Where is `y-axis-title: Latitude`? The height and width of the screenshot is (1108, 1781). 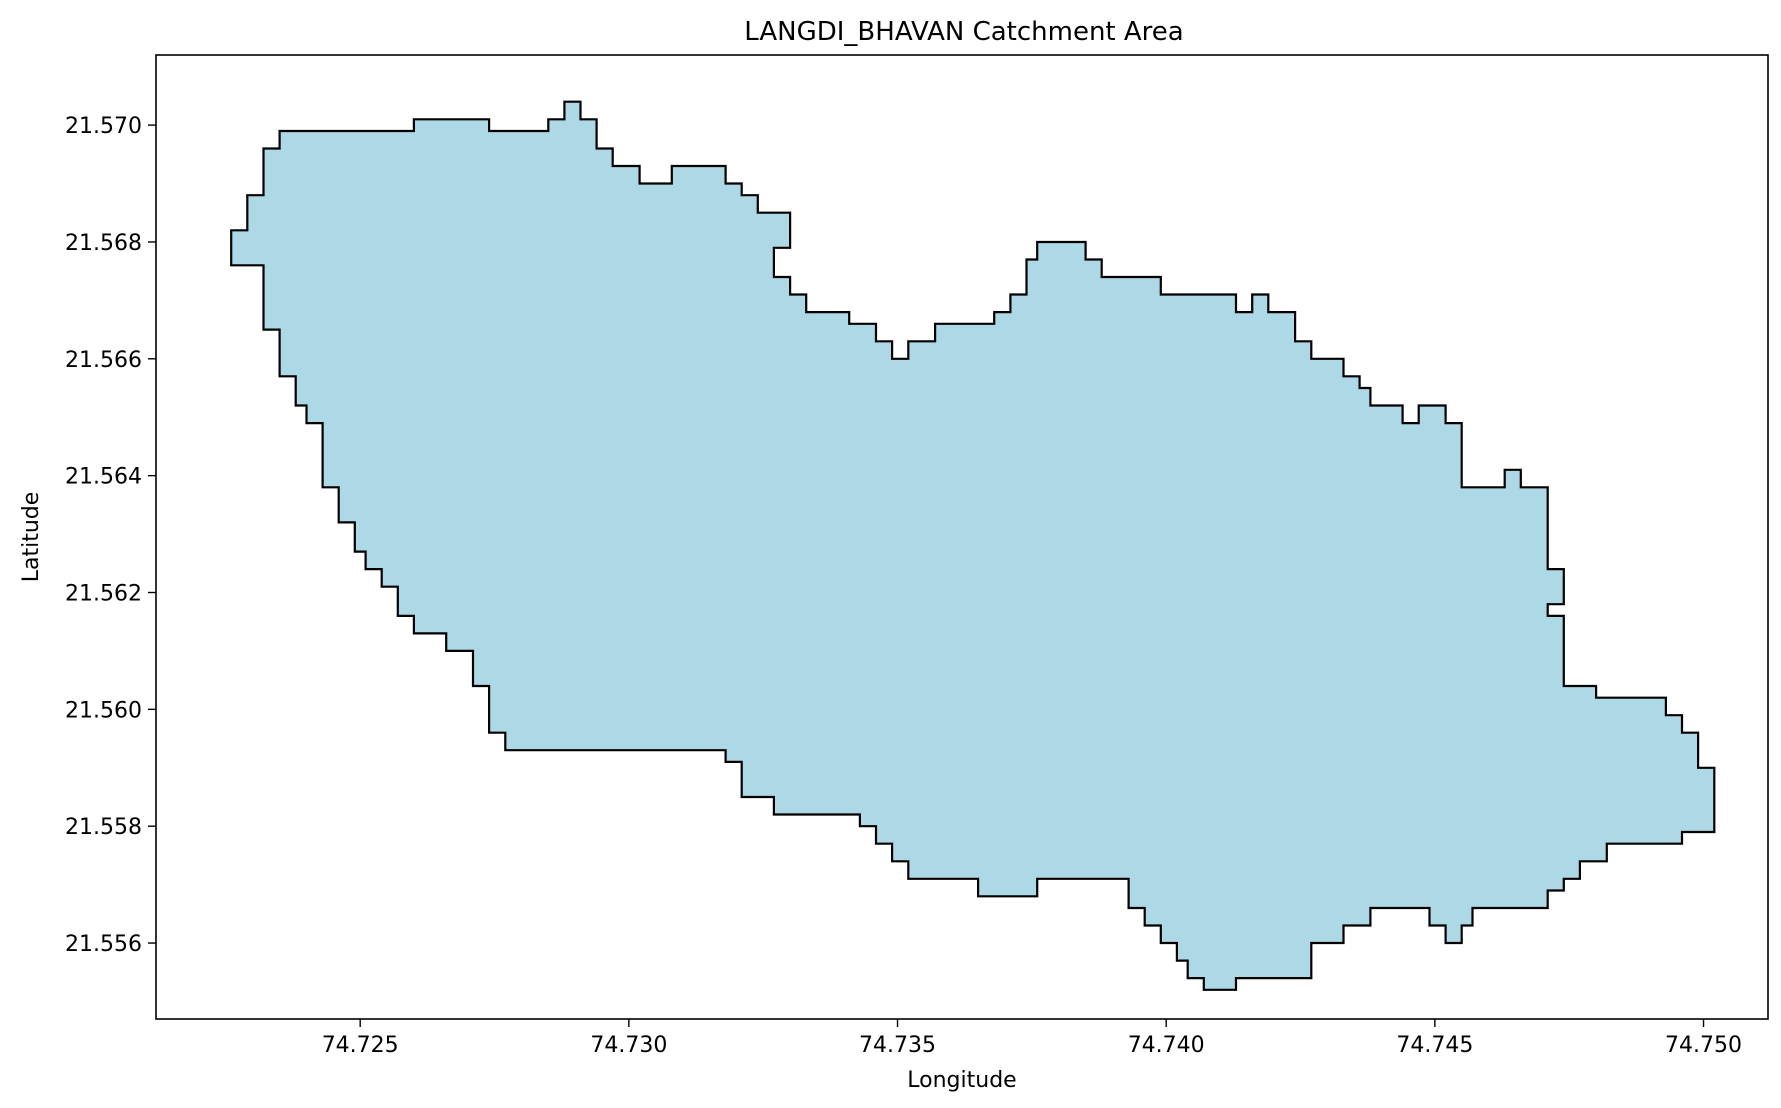
y-axis-title: Latitude is located at coordinates (31, 537).